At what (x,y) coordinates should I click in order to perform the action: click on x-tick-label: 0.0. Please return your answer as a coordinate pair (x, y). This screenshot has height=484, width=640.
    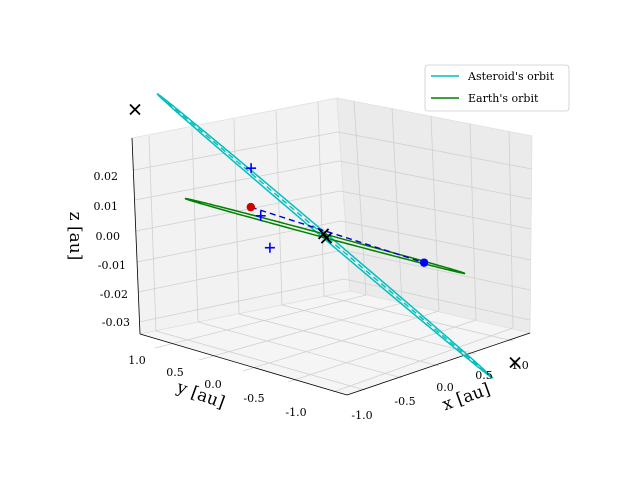
    Looking at the image, I should click on (445, 387).